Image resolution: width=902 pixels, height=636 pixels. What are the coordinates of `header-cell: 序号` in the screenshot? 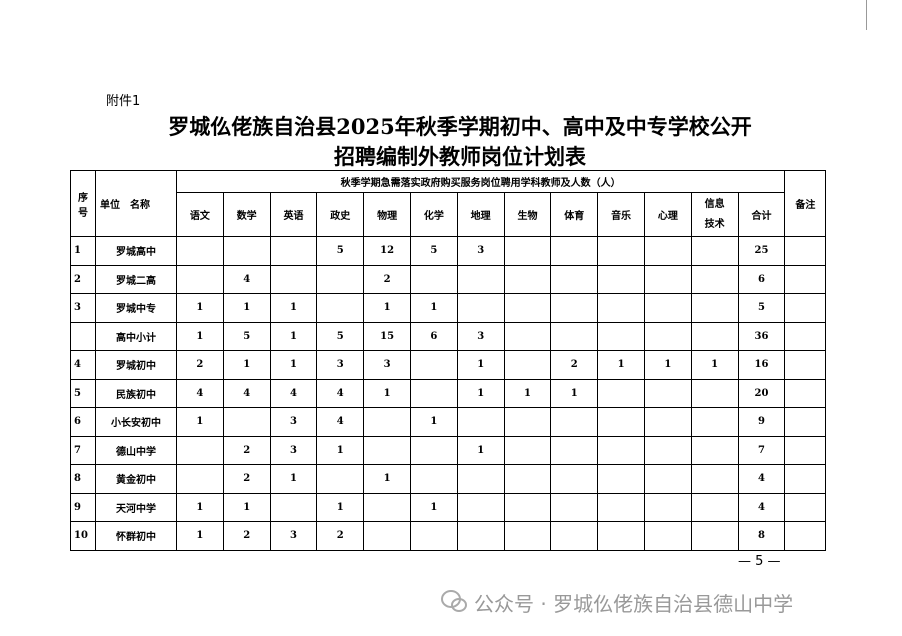 It's located at (83, 203).